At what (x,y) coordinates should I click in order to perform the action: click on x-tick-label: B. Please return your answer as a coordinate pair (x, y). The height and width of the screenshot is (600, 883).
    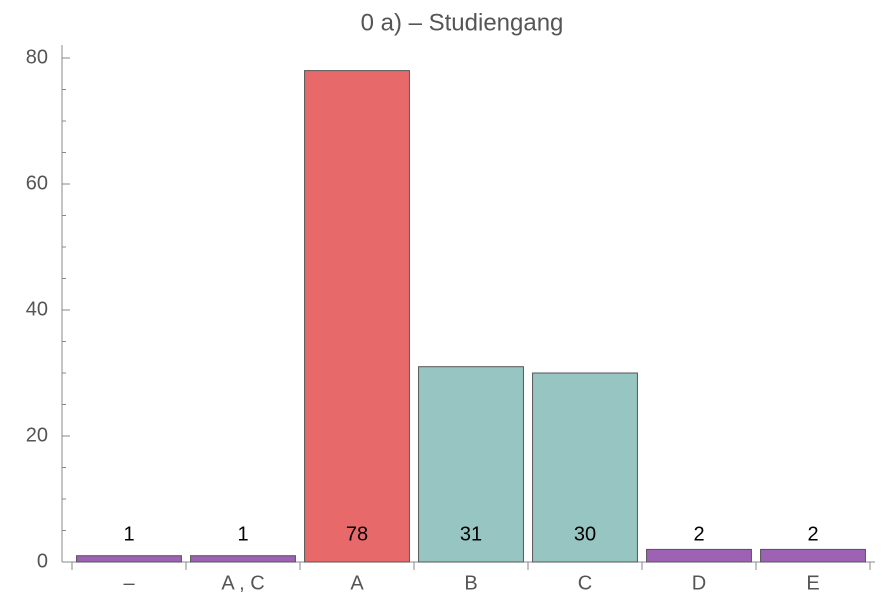
    Looking at the image, I should click on (470, 583).